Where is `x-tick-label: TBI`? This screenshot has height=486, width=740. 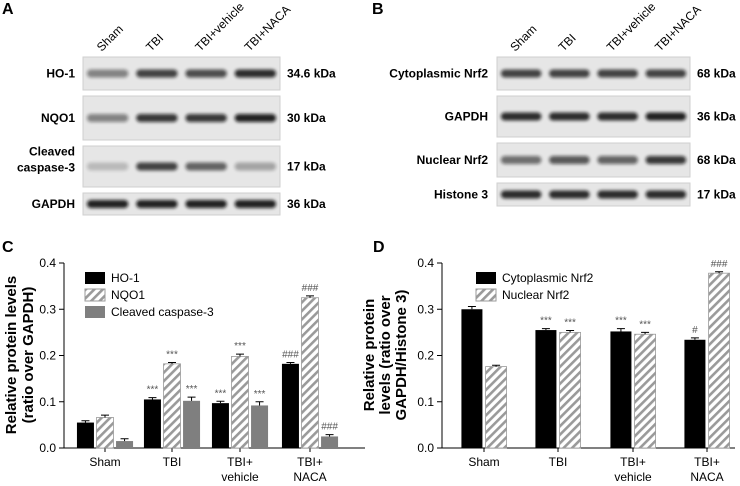
x-tick-label: TBI is located at coordinates (558, 462).